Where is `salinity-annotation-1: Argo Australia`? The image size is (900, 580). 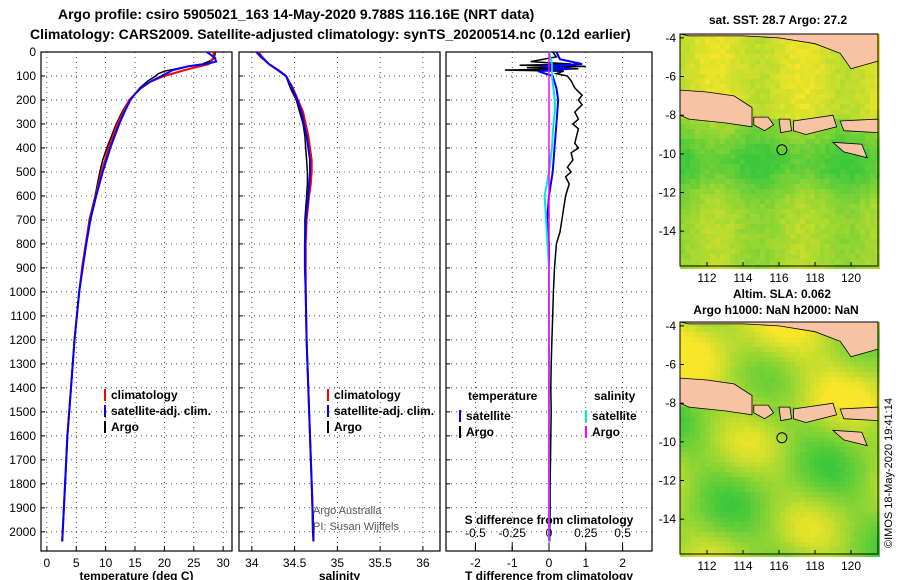 salinity-annotation-1: Argo Australia is located at coordinates (347, 511).